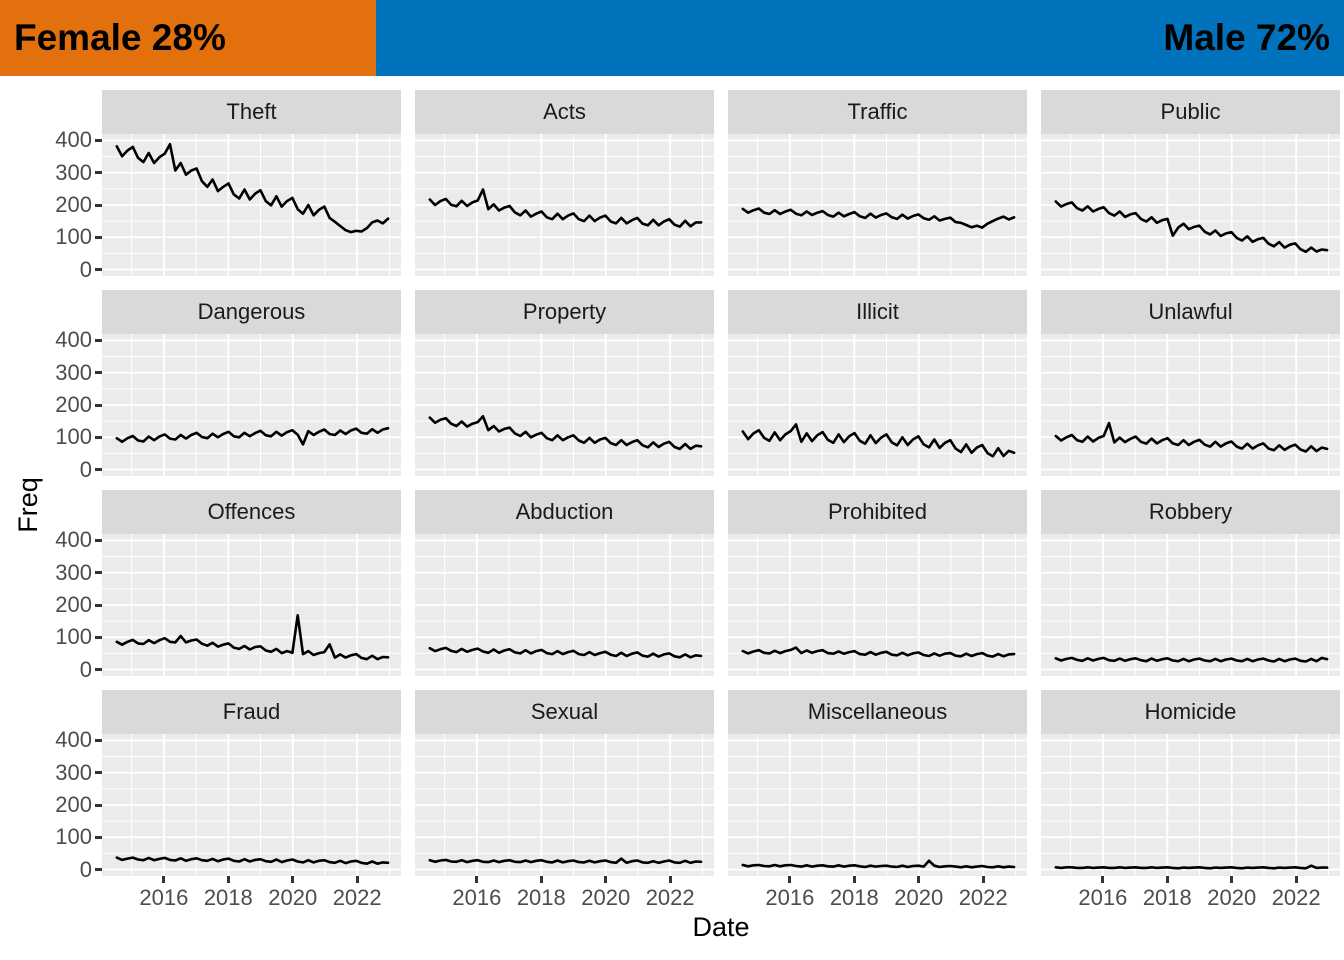 The height and width of the screenshot is (960, 1344). Describe the element at coordinates (564, 112) in the screenshot. I see `facet-strip: Acts` at that location.